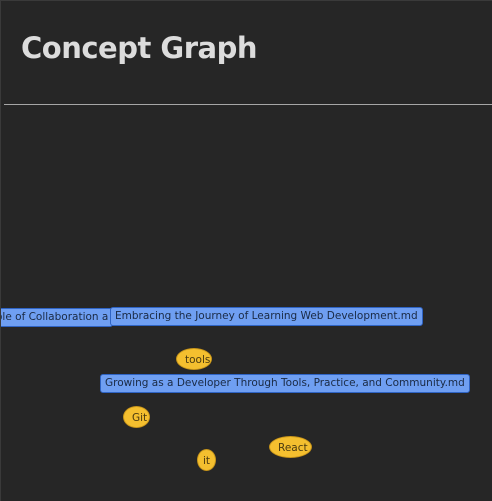 This screenshot has height=501, width=492. Describe the element at coordinates (290, 447) in the screenshot. I see `graph-node-tag-react: React` at that location.